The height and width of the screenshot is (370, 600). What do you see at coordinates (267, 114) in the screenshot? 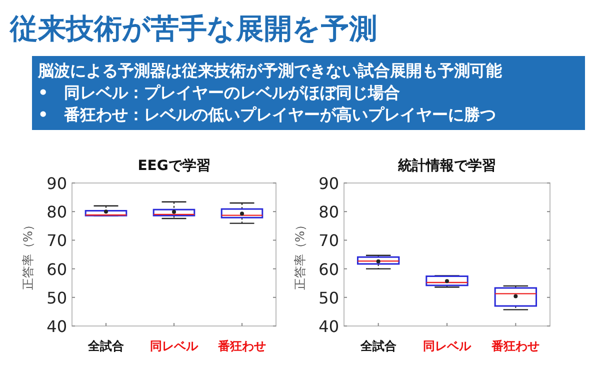
I see `text: • 番狂わせ：レベルの低いプレイヤーが高いプレイヤーに勝つ` at bounding box center [267, 114].